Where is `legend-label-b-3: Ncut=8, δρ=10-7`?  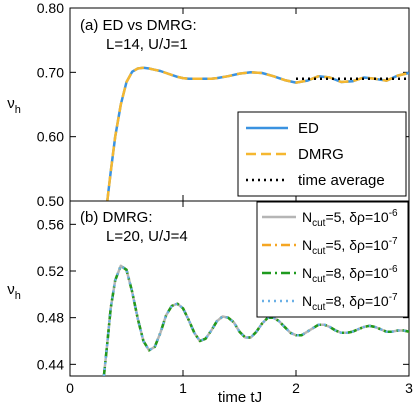
legend-label-b-3: Ncut=8, δρ=10-7 is located at coordinates (350, 302).